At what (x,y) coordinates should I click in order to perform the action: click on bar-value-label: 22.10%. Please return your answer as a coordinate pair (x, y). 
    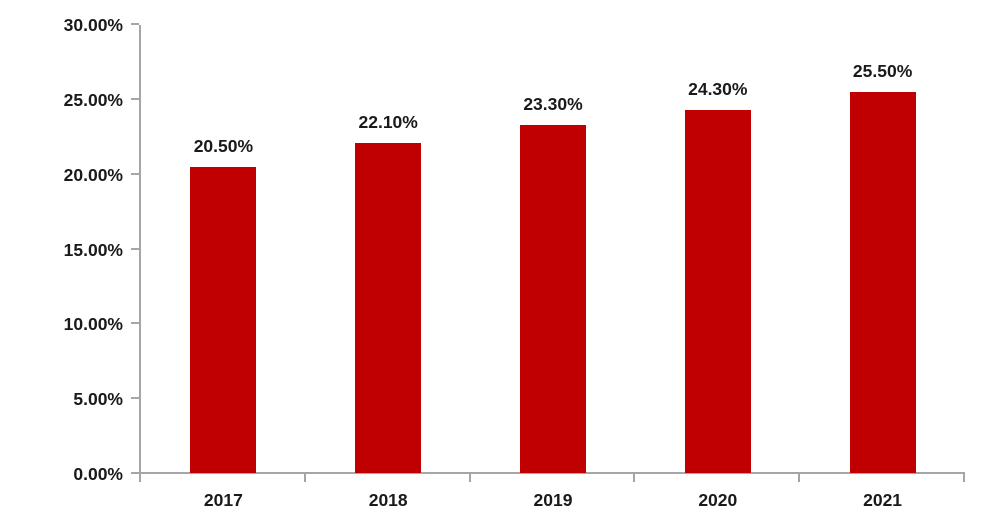
    Looking at the image, I should click on (388, 122).